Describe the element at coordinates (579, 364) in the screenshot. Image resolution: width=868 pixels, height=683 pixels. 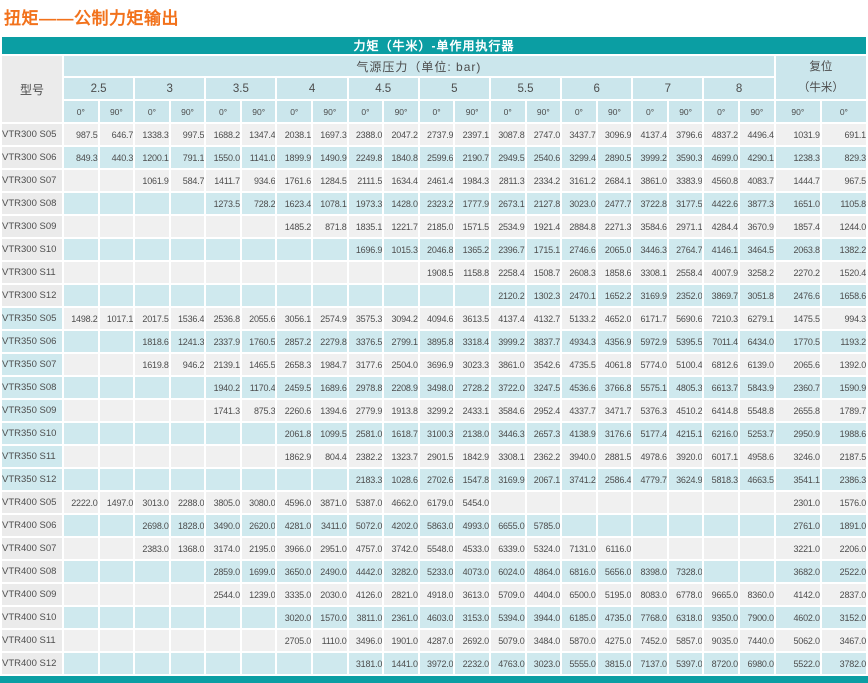
I see `torque-cell: 4735.5` at that location.